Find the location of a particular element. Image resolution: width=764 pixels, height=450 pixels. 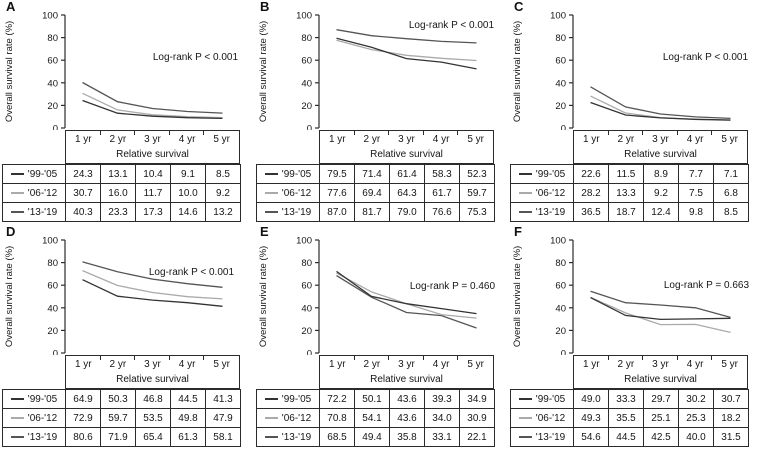

survival-value: 59.7 is located at coordinates (477, 193).